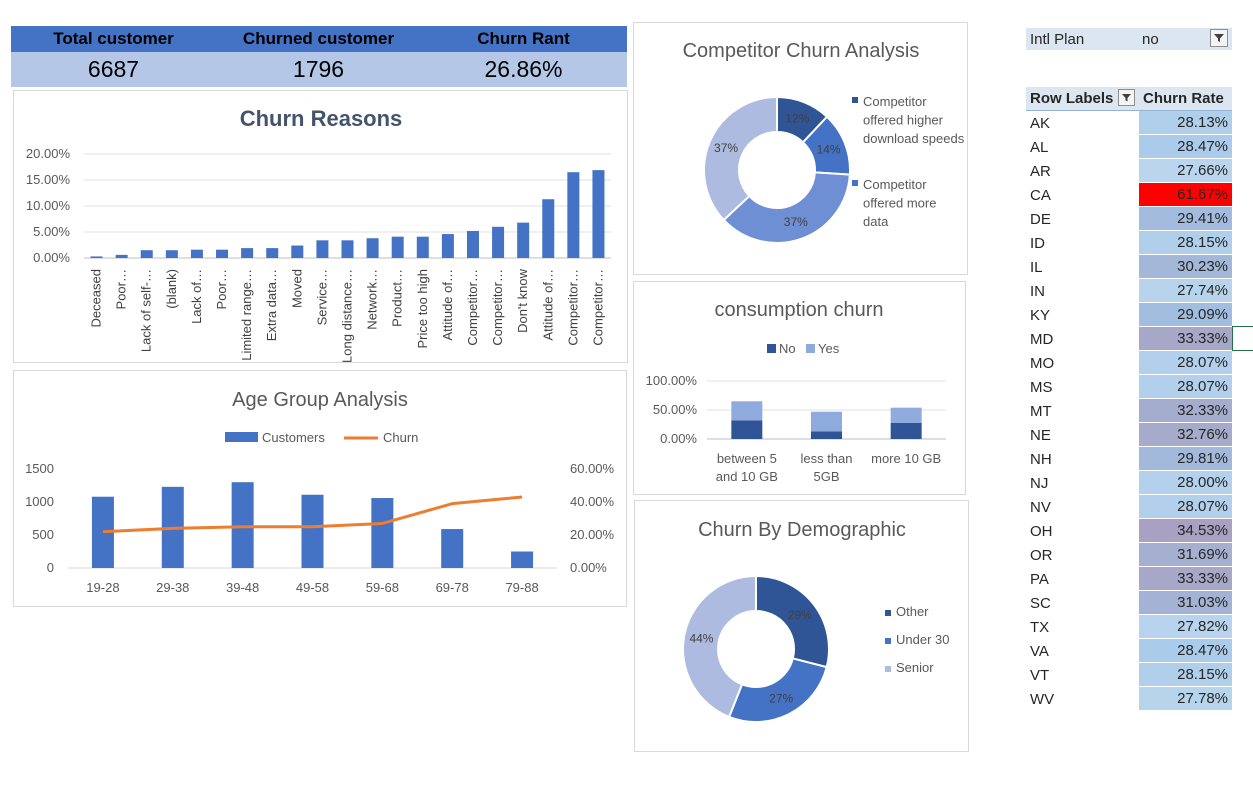 The height and width of the screenshot is (795, 1253). Describe the element at coordinates (523, 38) in the screenshot. I see `kpi-rate-label: Churn Rant` at that location.